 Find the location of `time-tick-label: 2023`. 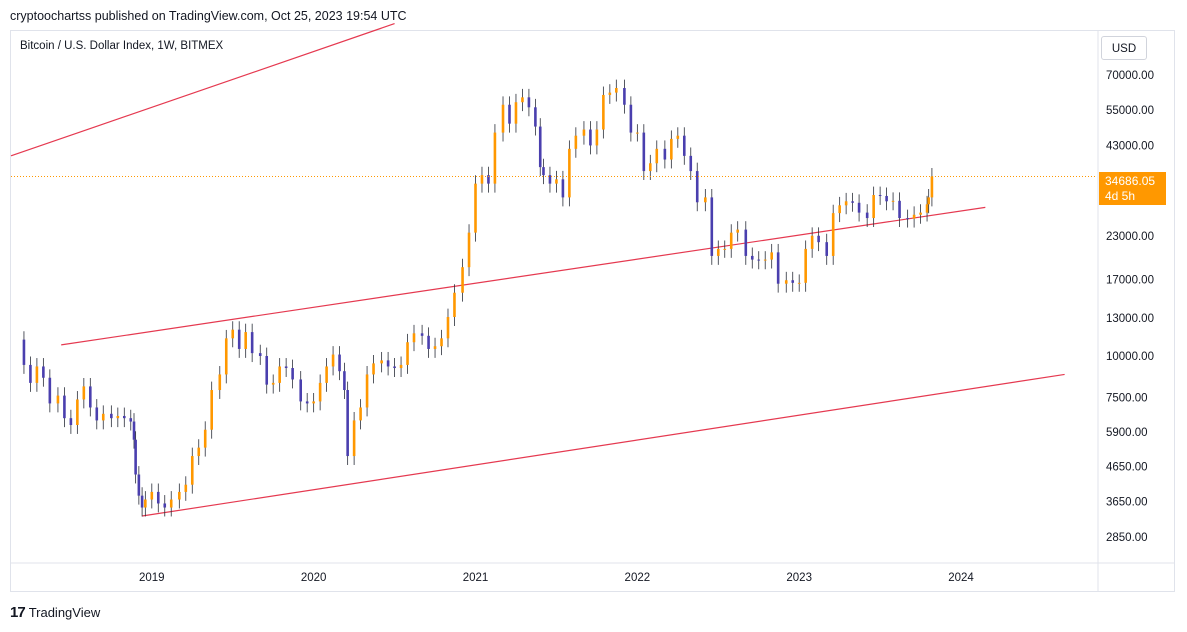

time-tick-label: 2023 is located at coordinates (799, 578).